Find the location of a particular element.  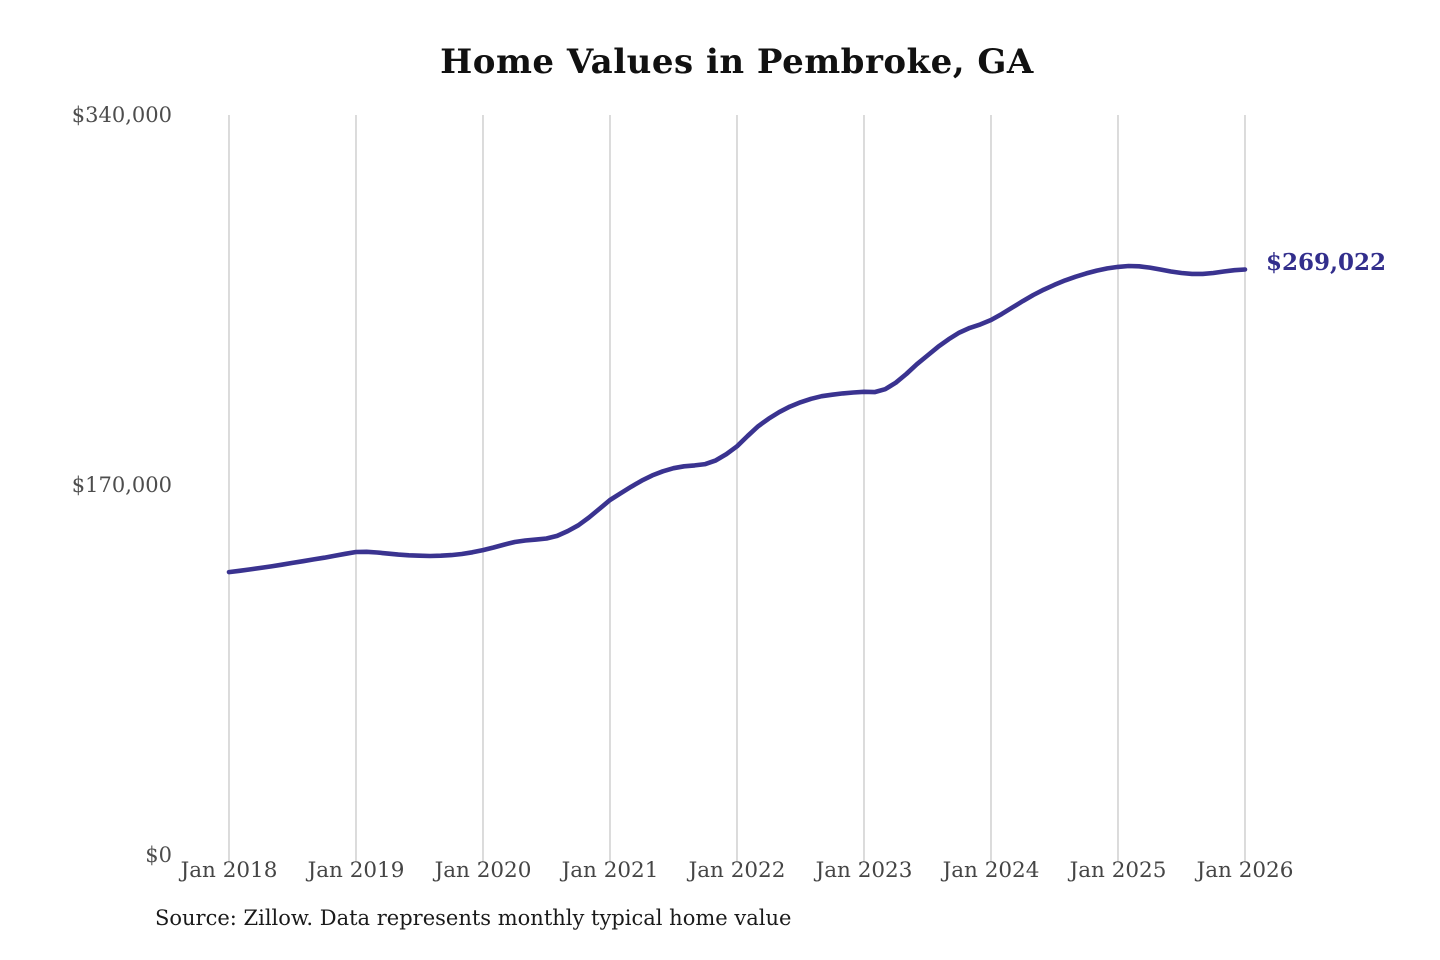

y-tick-170000: $170,000 is located at coordinates (121, 485).